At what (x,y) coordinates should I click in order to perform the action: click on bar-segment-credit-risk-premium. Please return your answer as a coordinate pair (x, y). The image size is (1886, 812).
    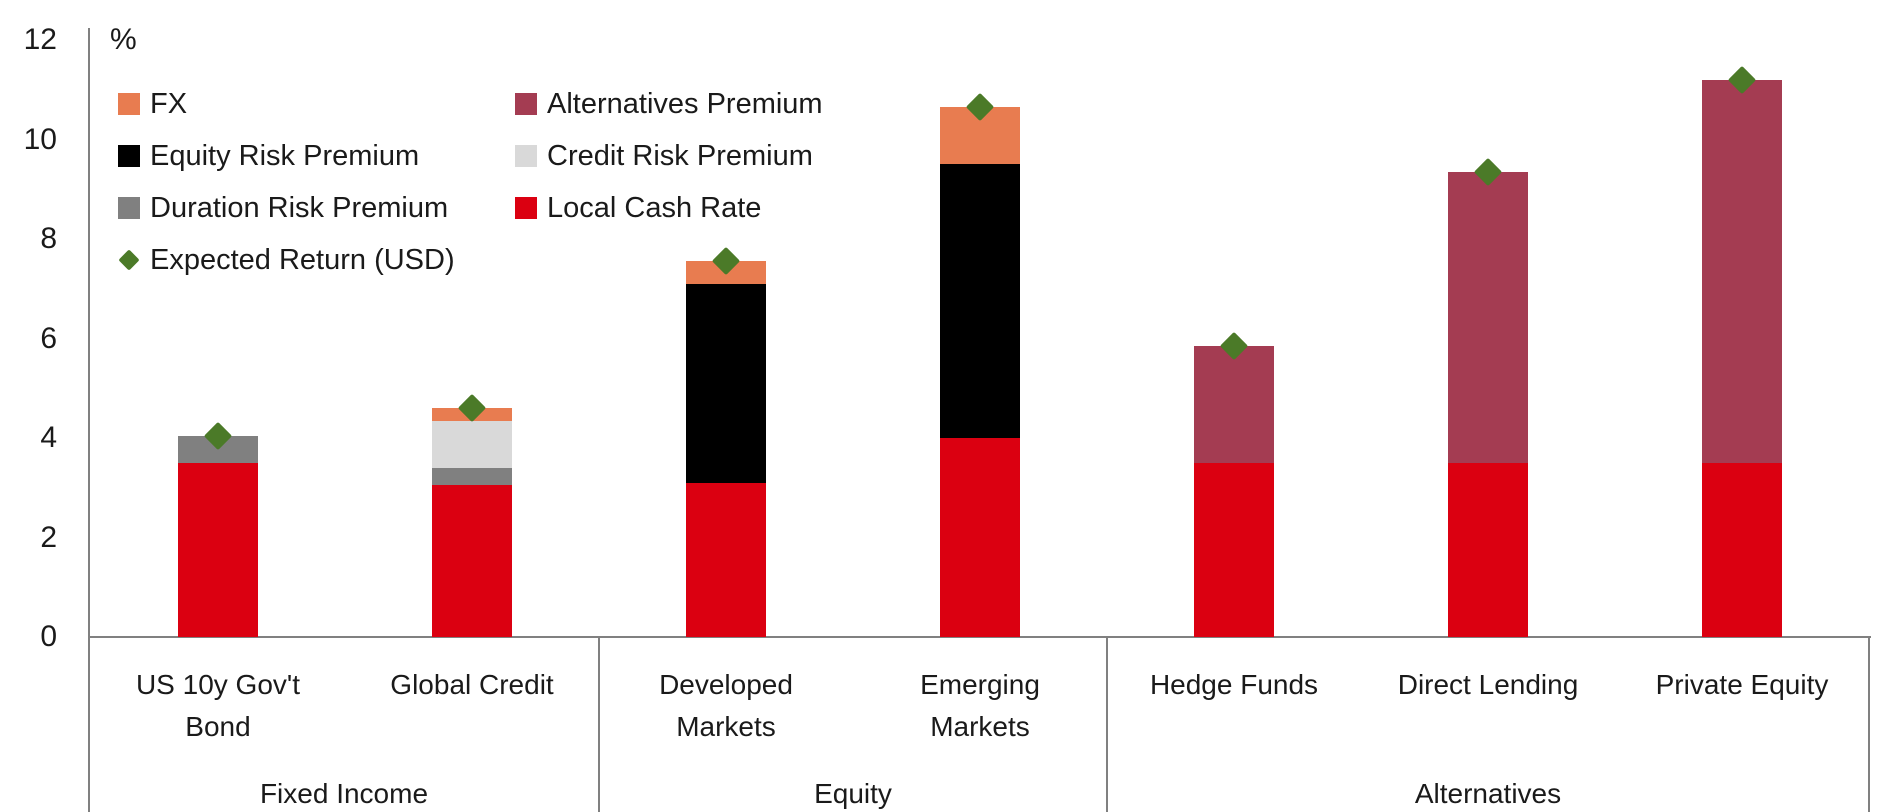
    Looking at the image, I should click on (472, 444).